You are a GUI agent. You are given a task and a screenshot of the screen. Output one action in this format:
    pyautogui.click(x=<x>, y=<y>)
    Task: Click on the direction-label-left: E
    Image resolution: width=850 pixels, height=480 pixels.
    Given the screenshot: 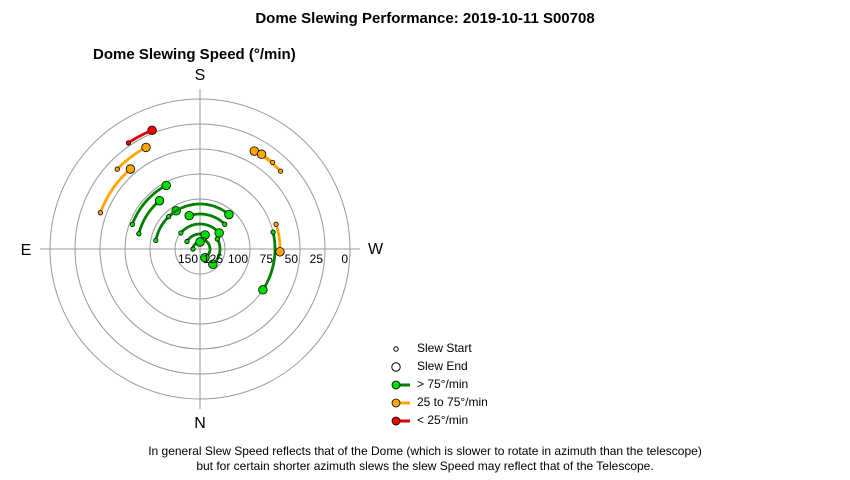 What is the action you would take?
    pyautogui.click(x=26, y=250)
    